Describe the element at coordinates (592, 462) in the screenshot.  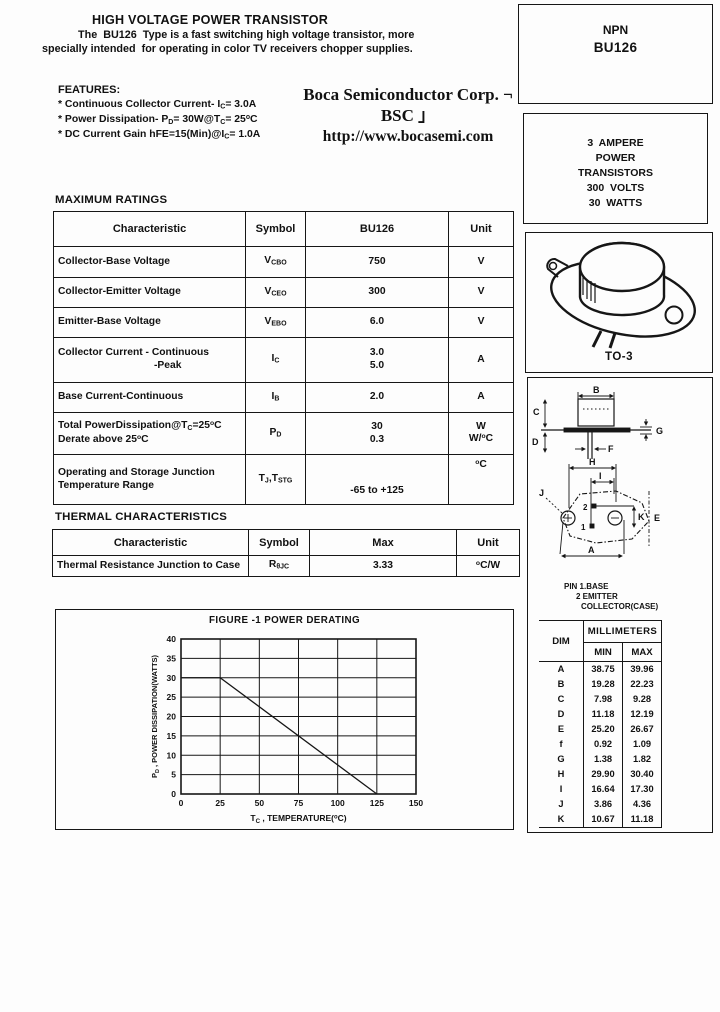
I see `dim-label-h: H` at that location.